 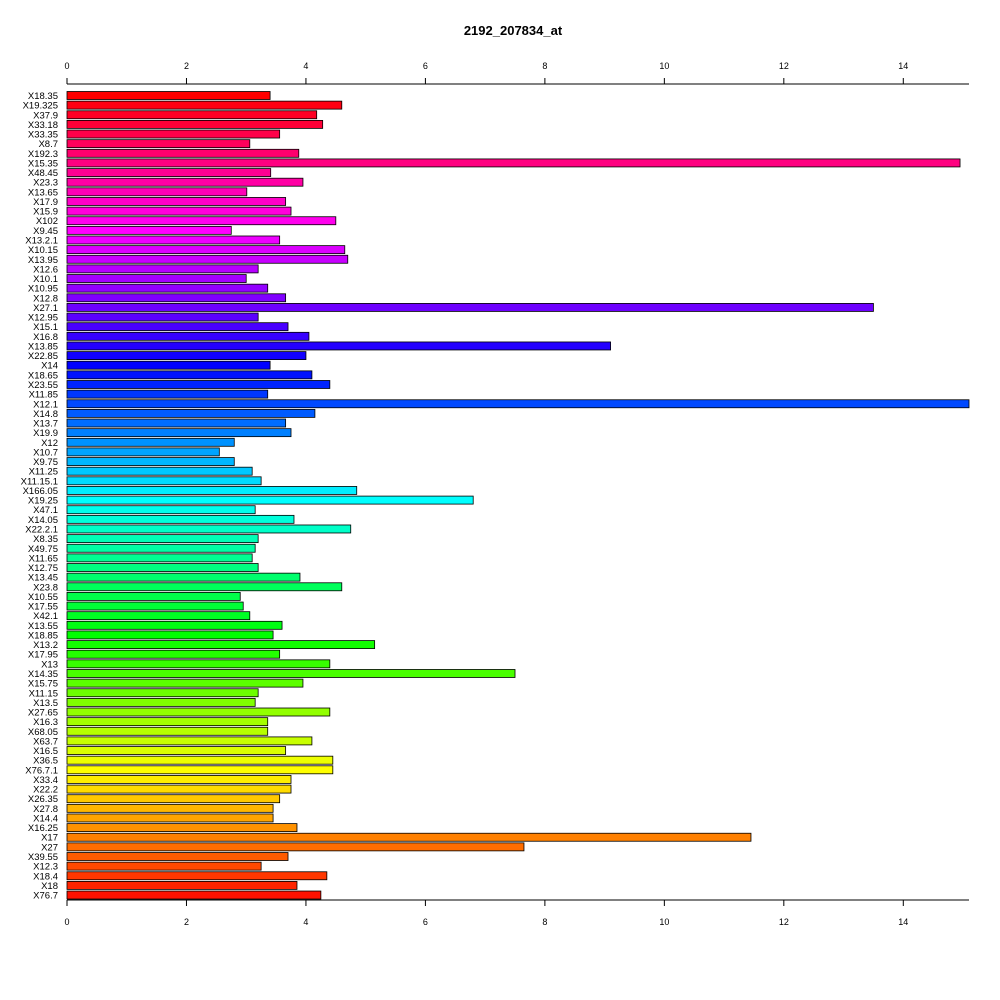 What do you see at coordinates (45, 867) in the screenshot?
I see `category-label: X12.3` at bounding box center [45, 867].